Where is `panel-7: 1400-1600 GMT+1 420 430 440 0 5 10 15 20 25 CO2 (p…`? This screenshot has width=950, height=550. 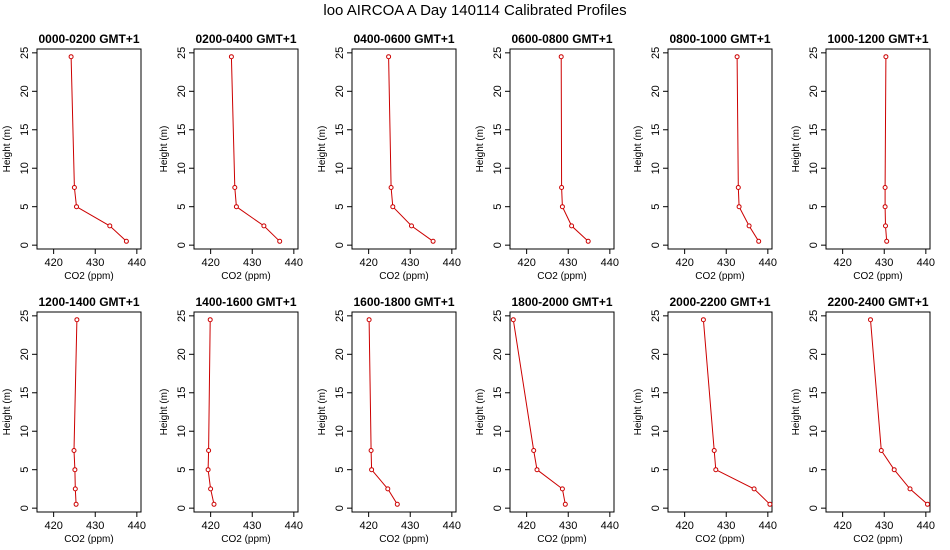 panel-7: 1400-1600 GMT+1 420 430 440 0 5 10 15 20 25 CO2 (p… is located at coordinates (231, 420).